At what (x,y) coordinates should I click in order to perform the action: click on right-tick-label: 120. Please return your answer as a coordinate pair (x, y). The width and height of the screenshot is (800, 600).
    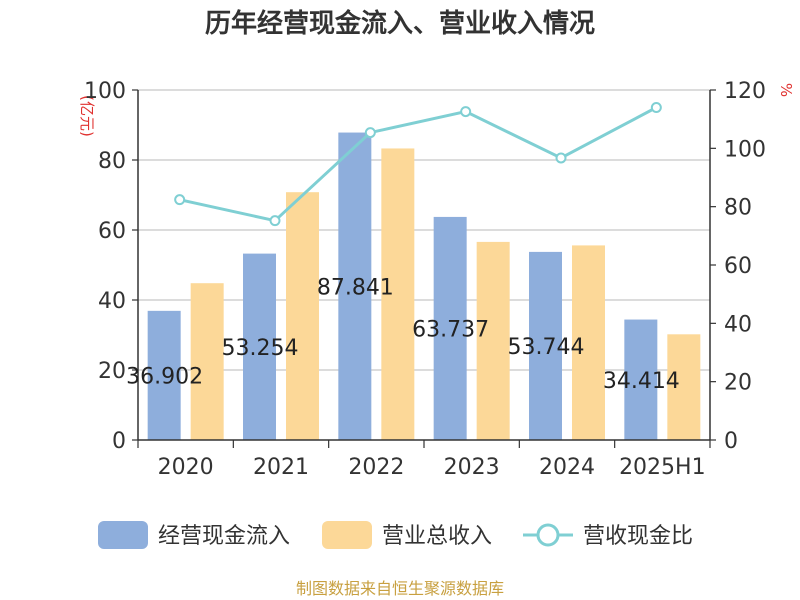
    Looking at the image, I should click on (745, 91).